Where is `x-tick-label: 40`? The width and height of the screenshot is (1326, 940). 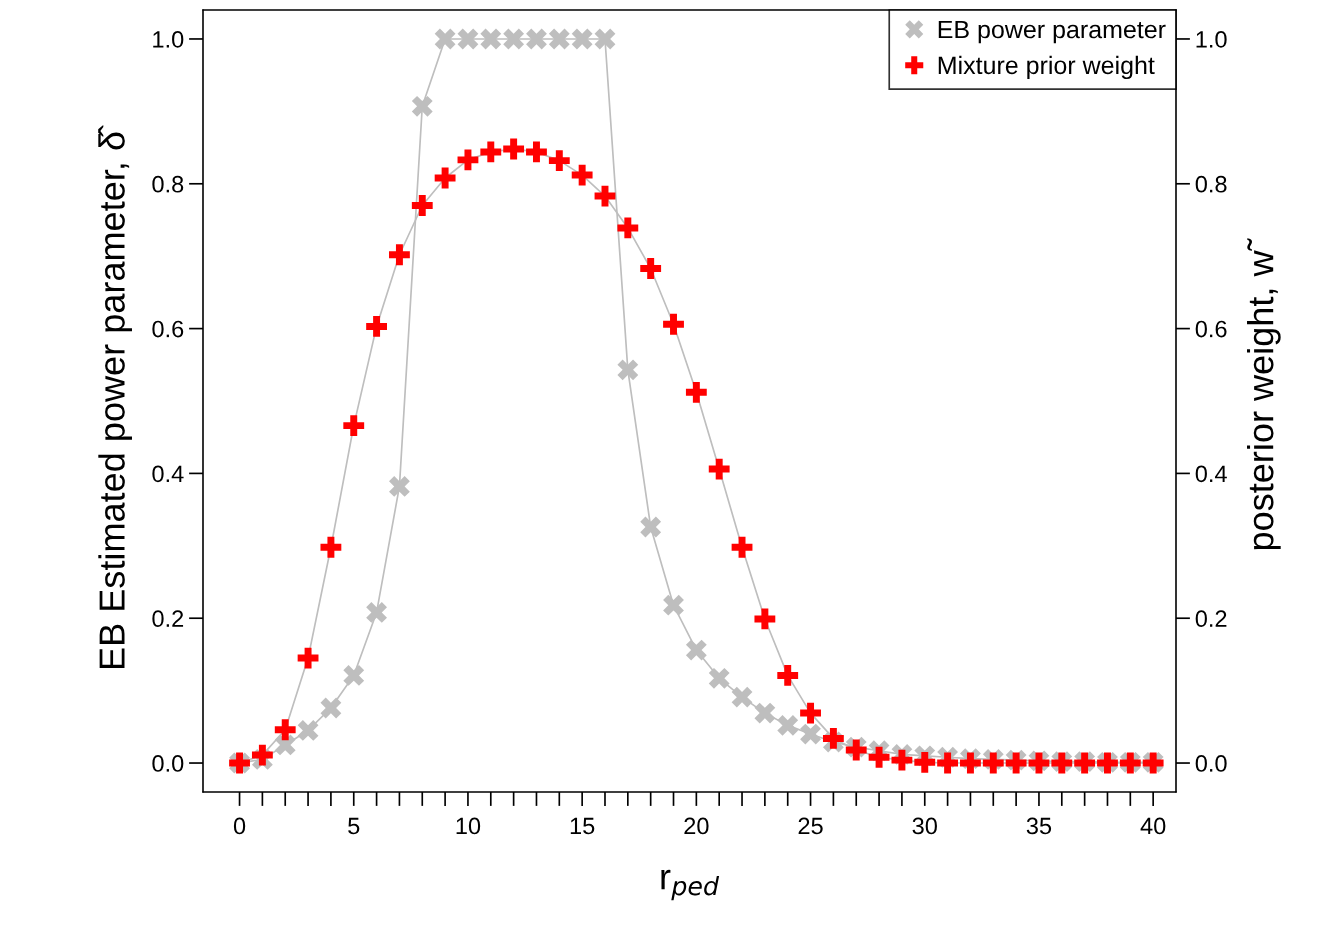 x-tick-label: 40 is located at coordinates (1153, 826).